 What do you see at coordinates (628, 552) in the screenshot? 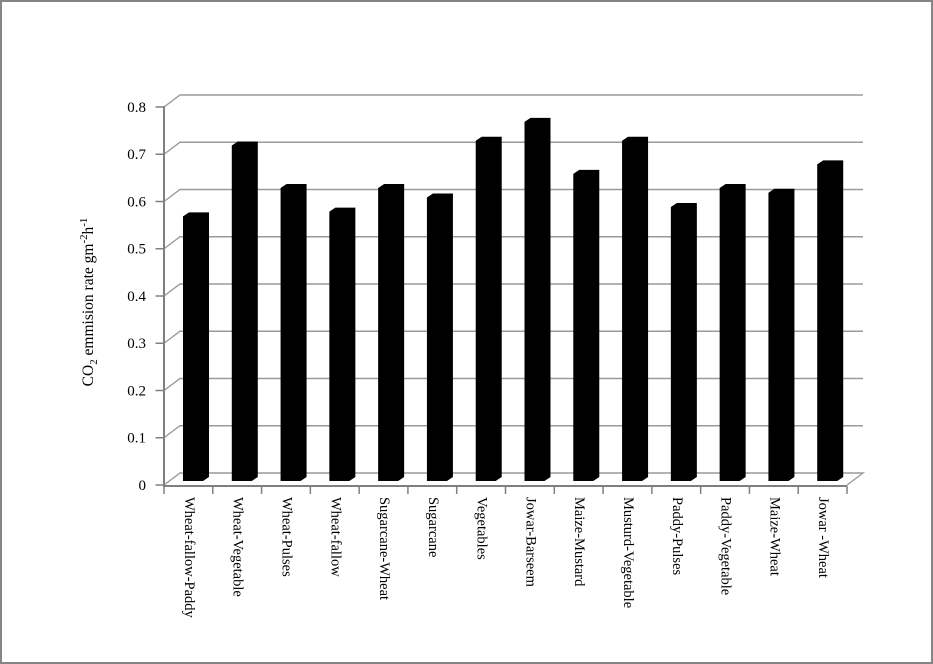
I see `x-category-label: Musturd-Vegetable` at bounding box center [628, 552].